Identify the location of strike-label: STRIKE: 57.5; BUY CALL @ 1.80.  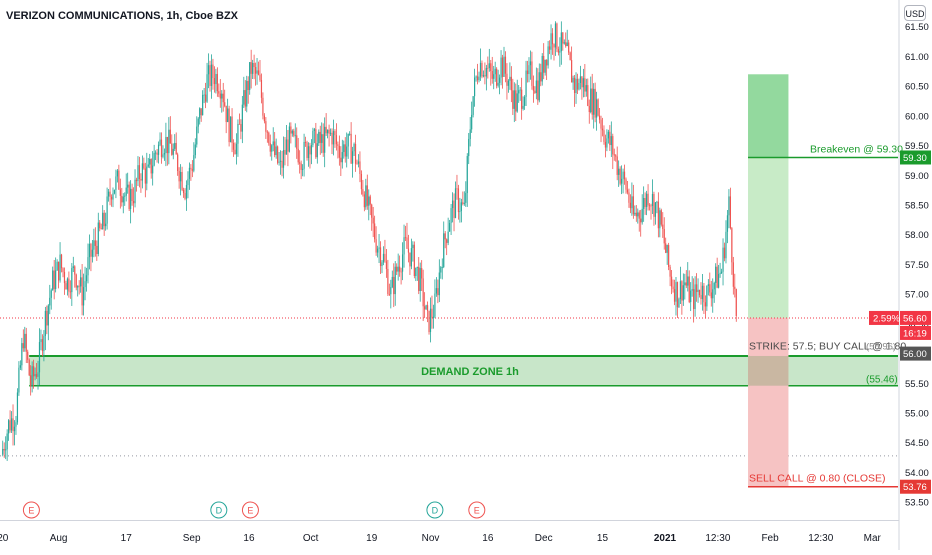
(827, 347).